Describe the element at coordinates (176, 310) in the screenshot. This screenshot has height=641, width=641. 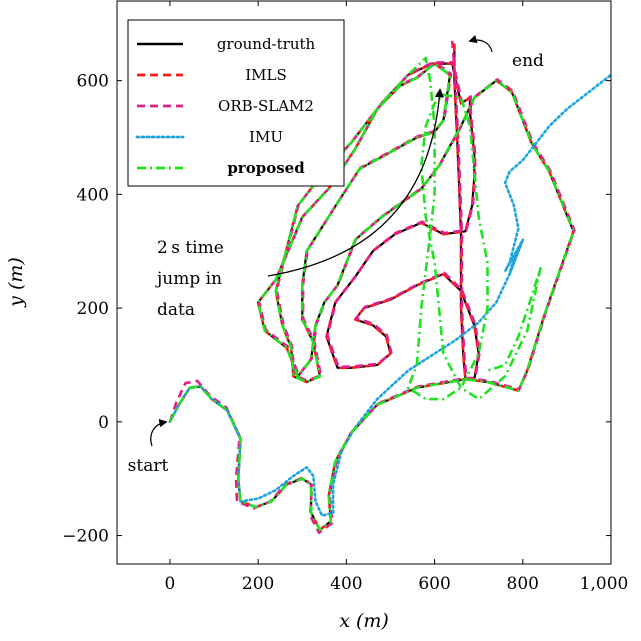
I see `jump-label-line3: data` at that location.